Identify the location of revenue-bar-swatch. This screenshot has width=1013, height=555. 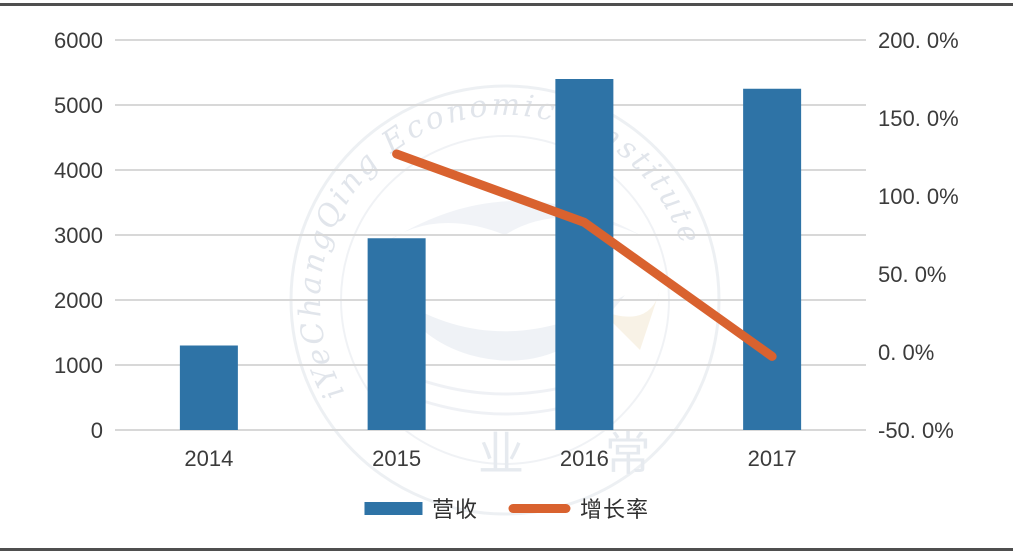
(392, 508).